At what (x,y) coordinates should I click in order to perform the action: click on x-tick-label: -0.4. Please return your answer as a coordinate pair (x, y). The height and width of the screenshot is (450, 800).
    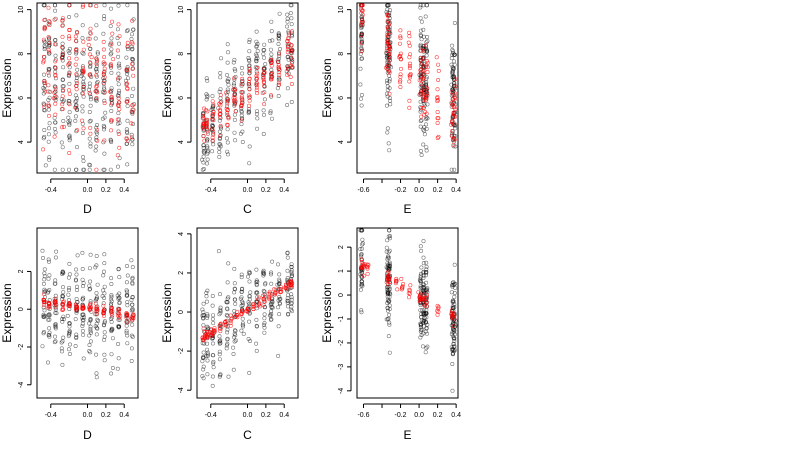
    Looking at the image, I should click on (51, 190).